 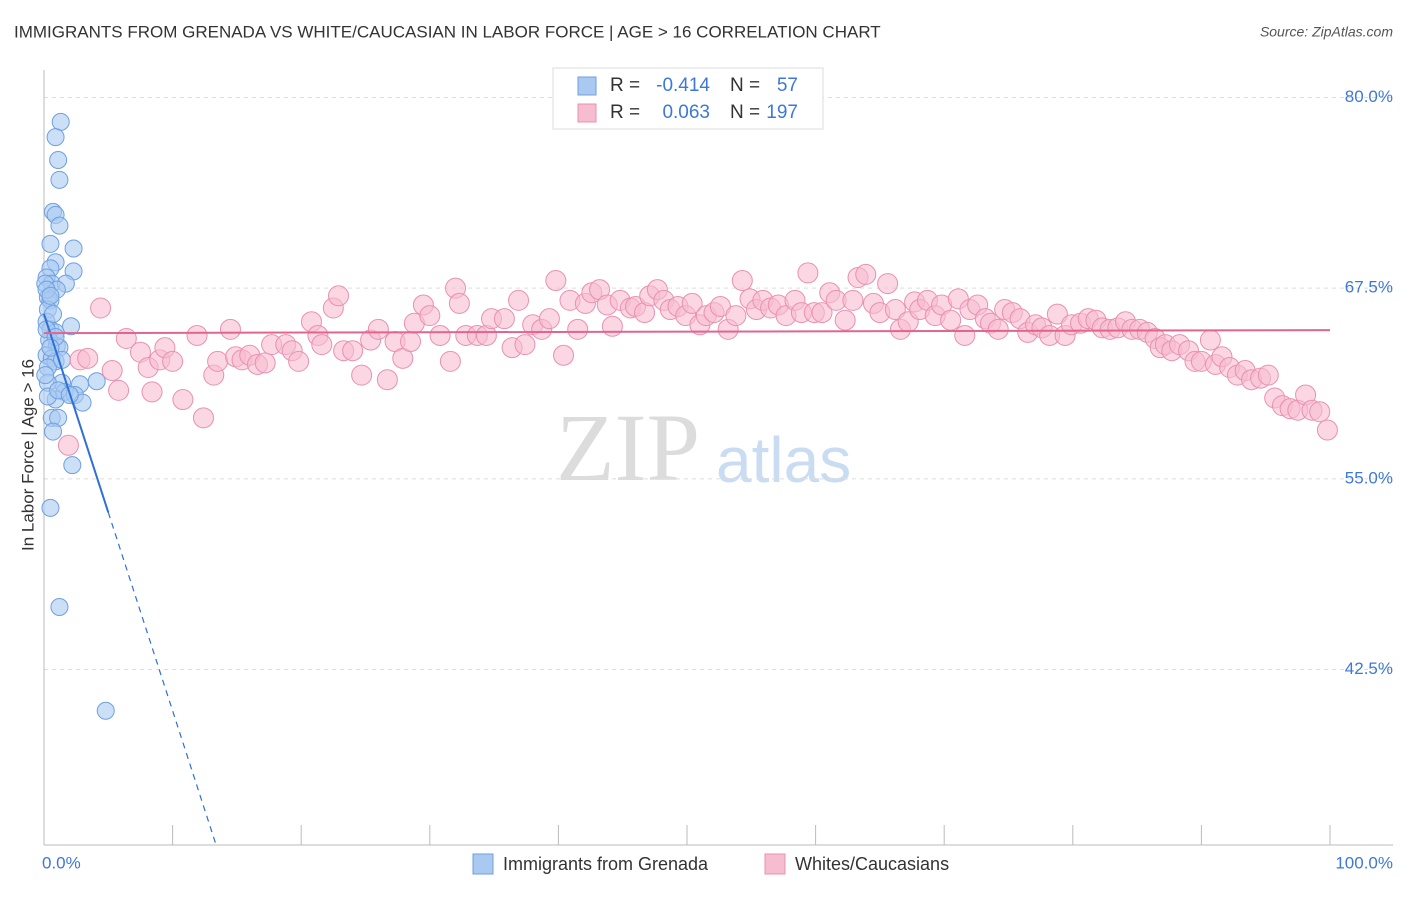 What do you see at coordinates (688, 98) in the screenshot?
I see `legend-box` at bounding box center [688, 98].